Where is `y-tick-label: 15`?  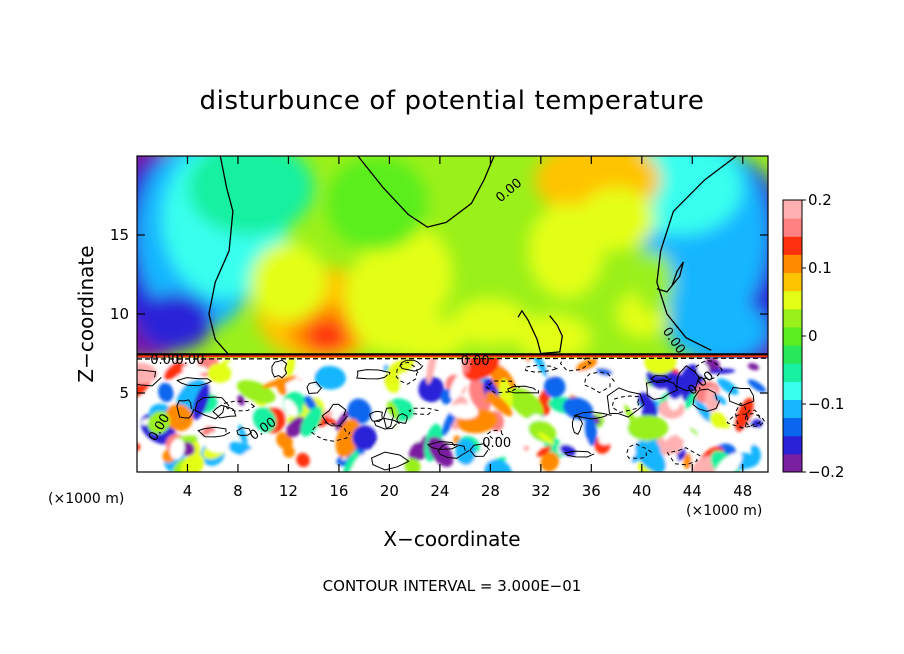 y-tick-label: 15 is located at coordinates (119, 235).